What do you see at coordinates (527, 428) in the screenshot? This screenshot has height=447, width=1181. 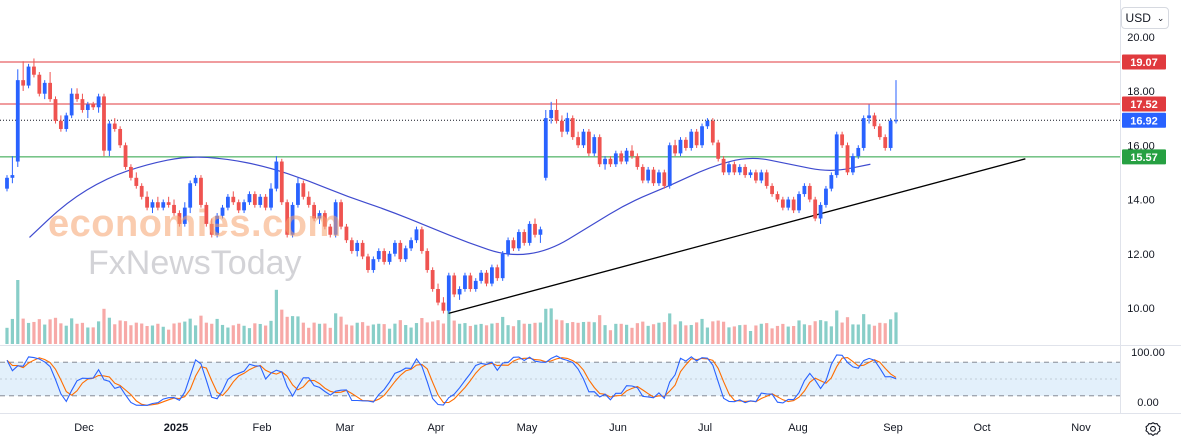 I see `time-tick-label: May` at bounding box center [527, 428].